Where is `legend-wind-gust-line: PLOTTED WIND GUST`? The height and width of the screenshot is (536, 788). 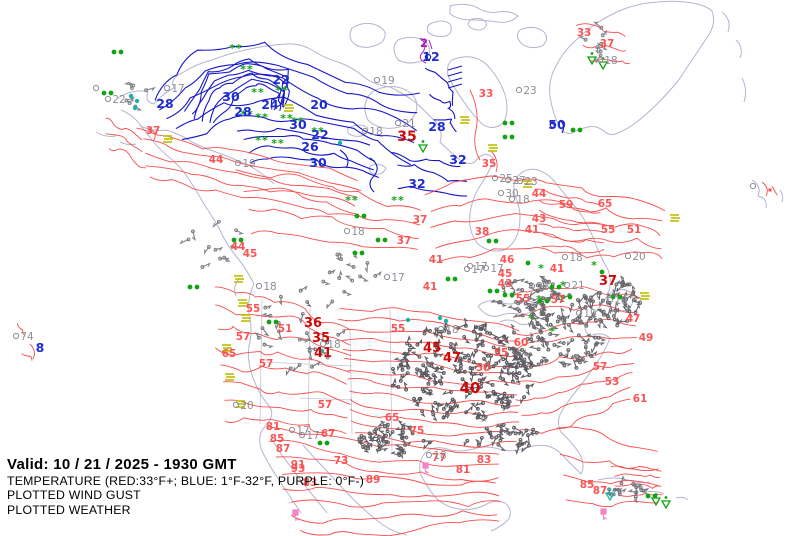 legend-wind-gust-line: PLOTTED WIND GUST is located at coordinates (74, 495).